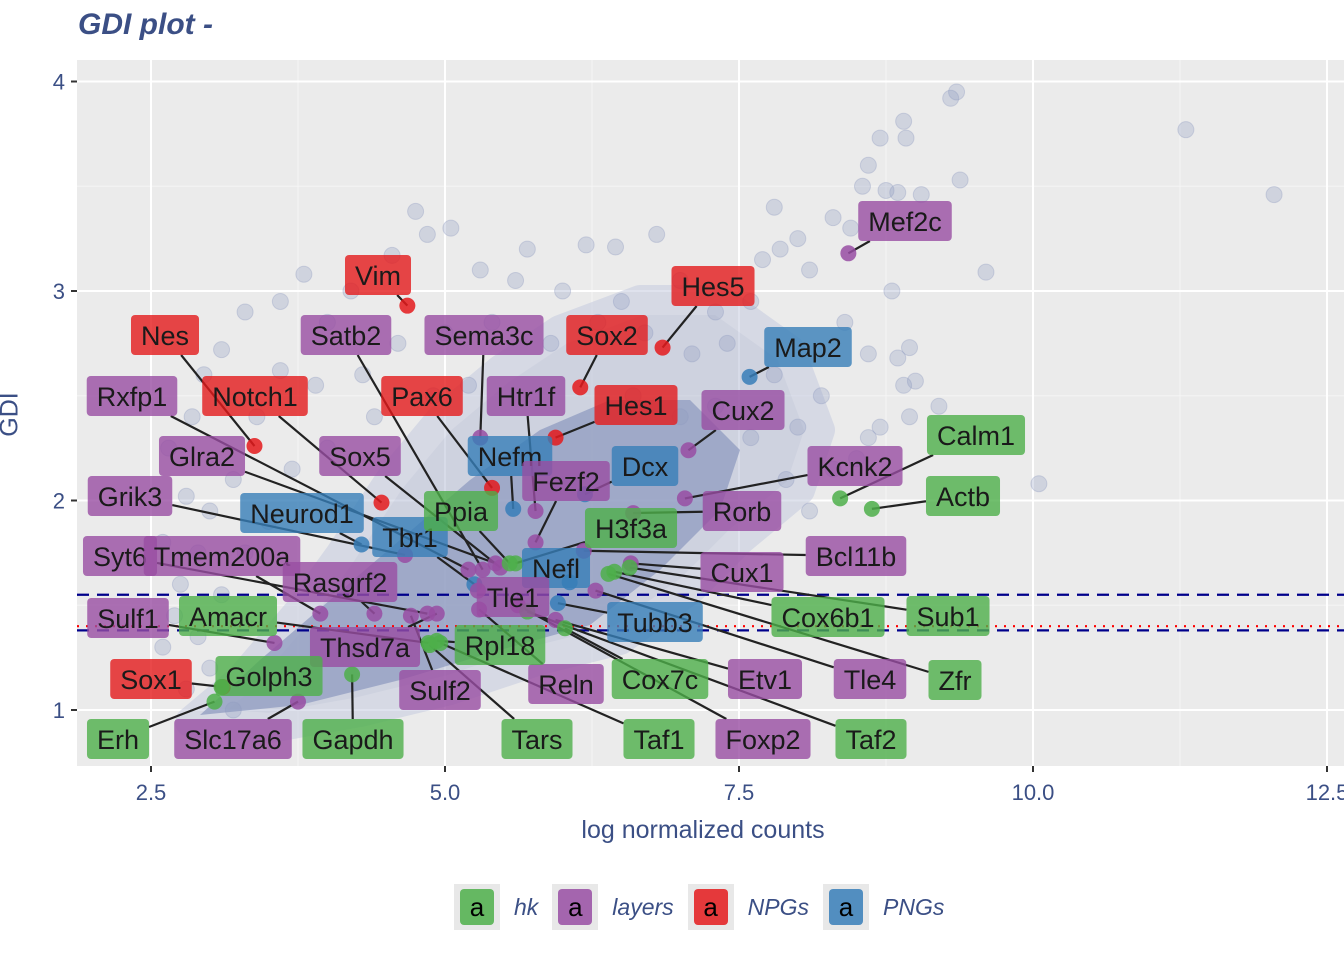 Image resolution: width=1344 pixels, height=960 pixels. What do you see at coordinates (365, 647) in the screenshot?
I see `gene-label-thsd7a: Thsd7a` at bounding box center [365, 647].